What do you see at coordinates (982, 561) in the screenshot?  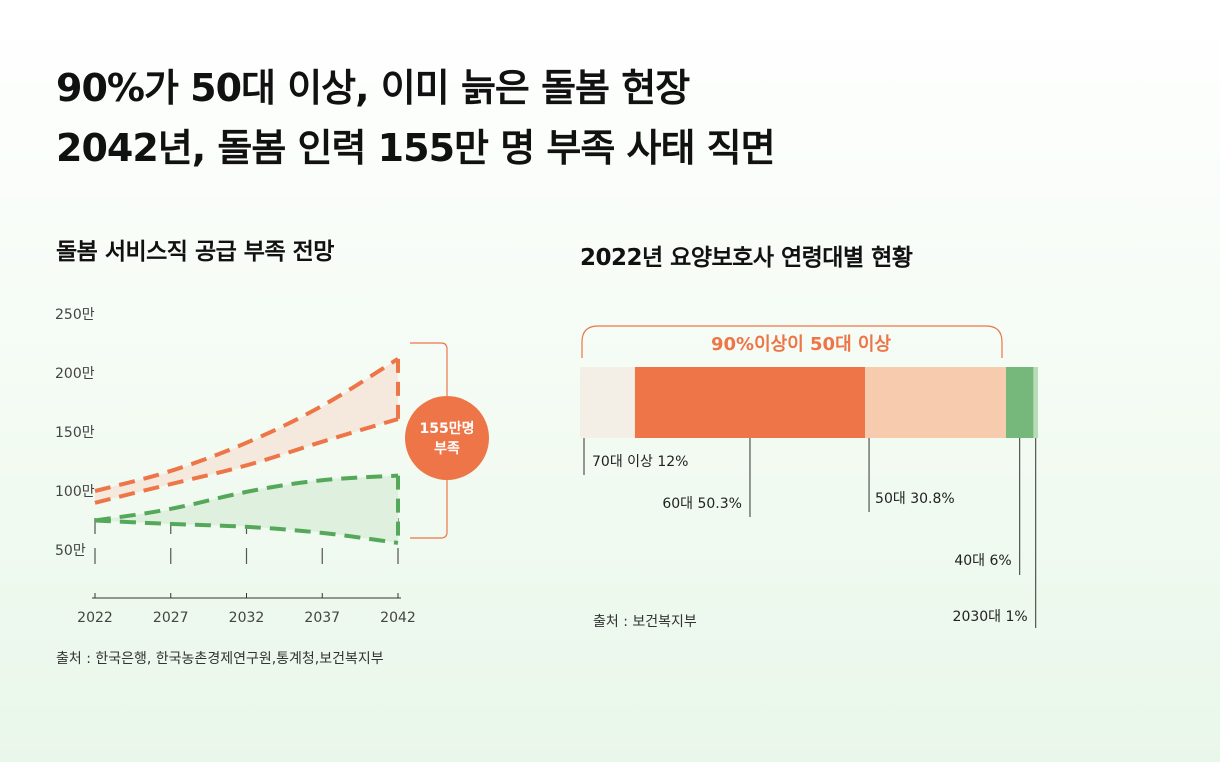 I see `segment-label: 40대 6%` at bounding box center [982, 561].